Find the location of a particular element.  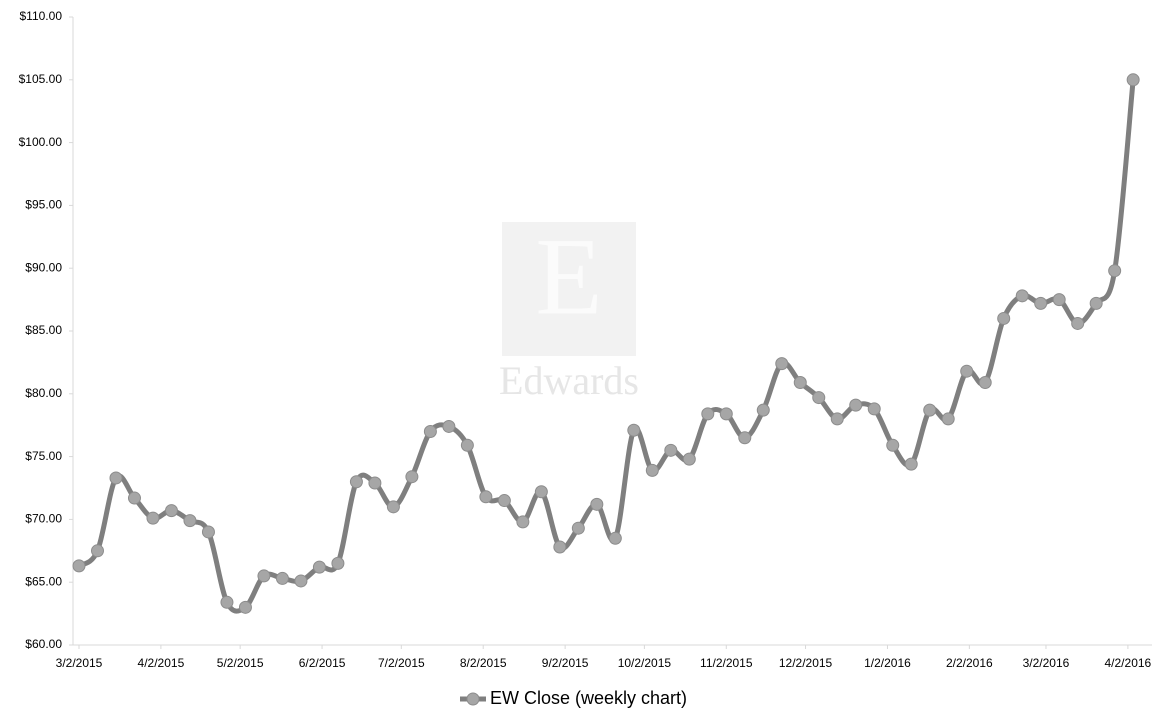

x-tick-label: 7/2/2015 is located at coordinates (401, 663).